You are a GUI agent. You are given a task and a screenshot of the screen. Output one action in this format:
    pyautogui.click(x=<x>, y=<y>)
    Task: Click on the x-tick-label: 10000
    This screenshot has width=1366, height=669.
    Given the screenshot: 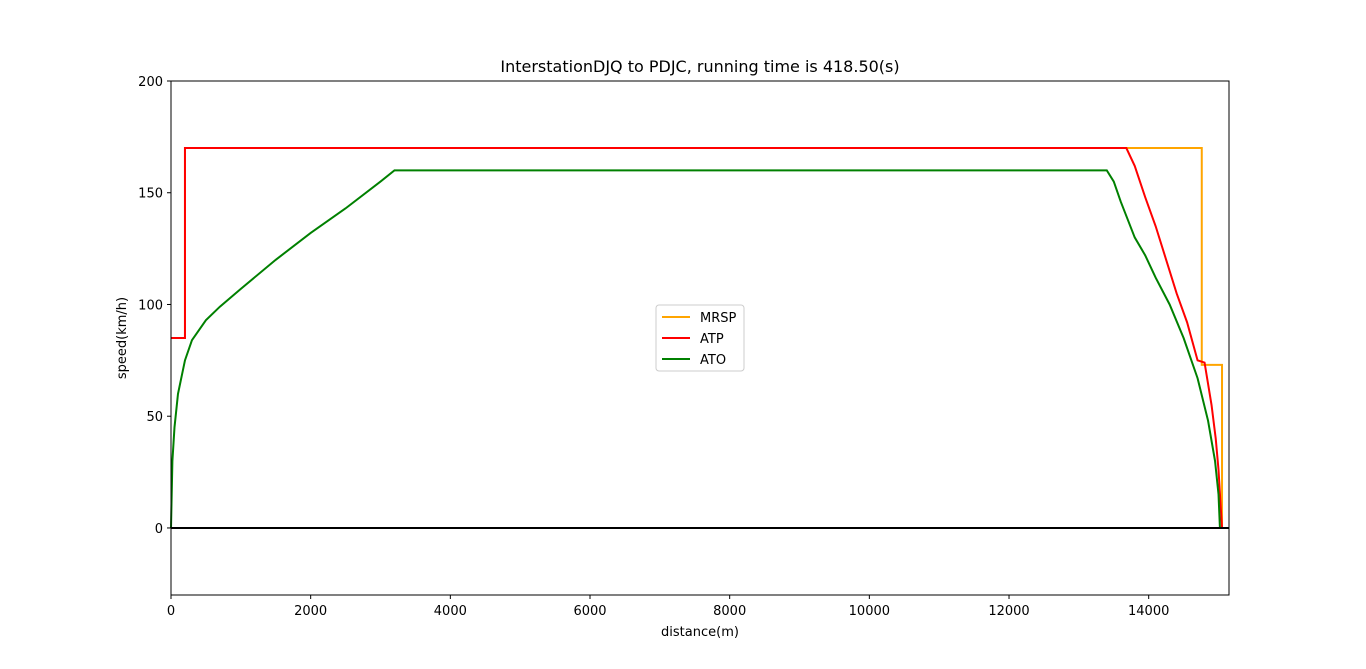 What is the action you would take?
    pyautogui.click(x=869, y=611)
    